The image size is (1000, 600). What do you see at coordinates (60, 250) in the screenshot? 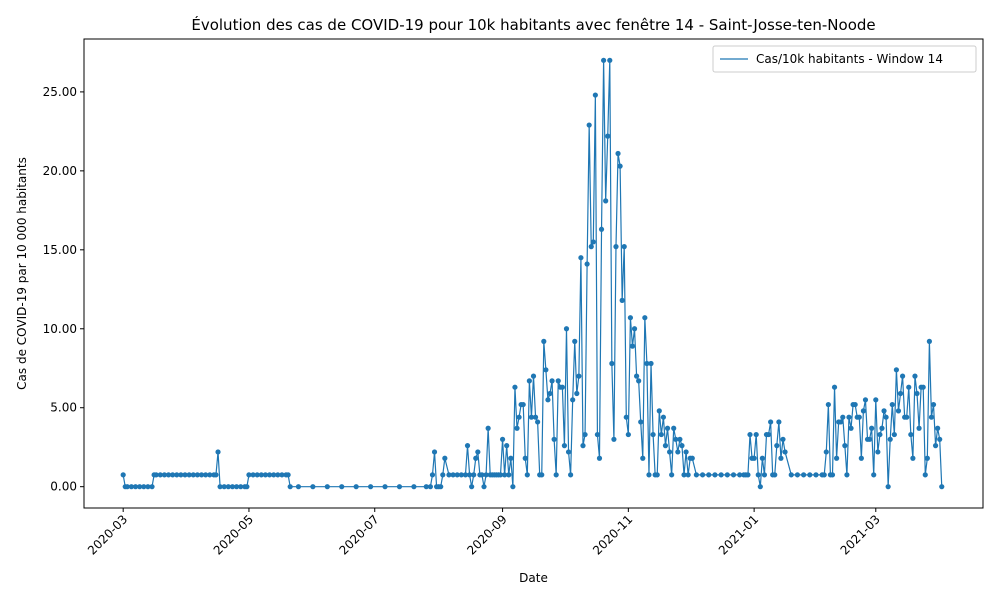
I see `y-tick-label: 15.00` at bounding box center [60, 250].